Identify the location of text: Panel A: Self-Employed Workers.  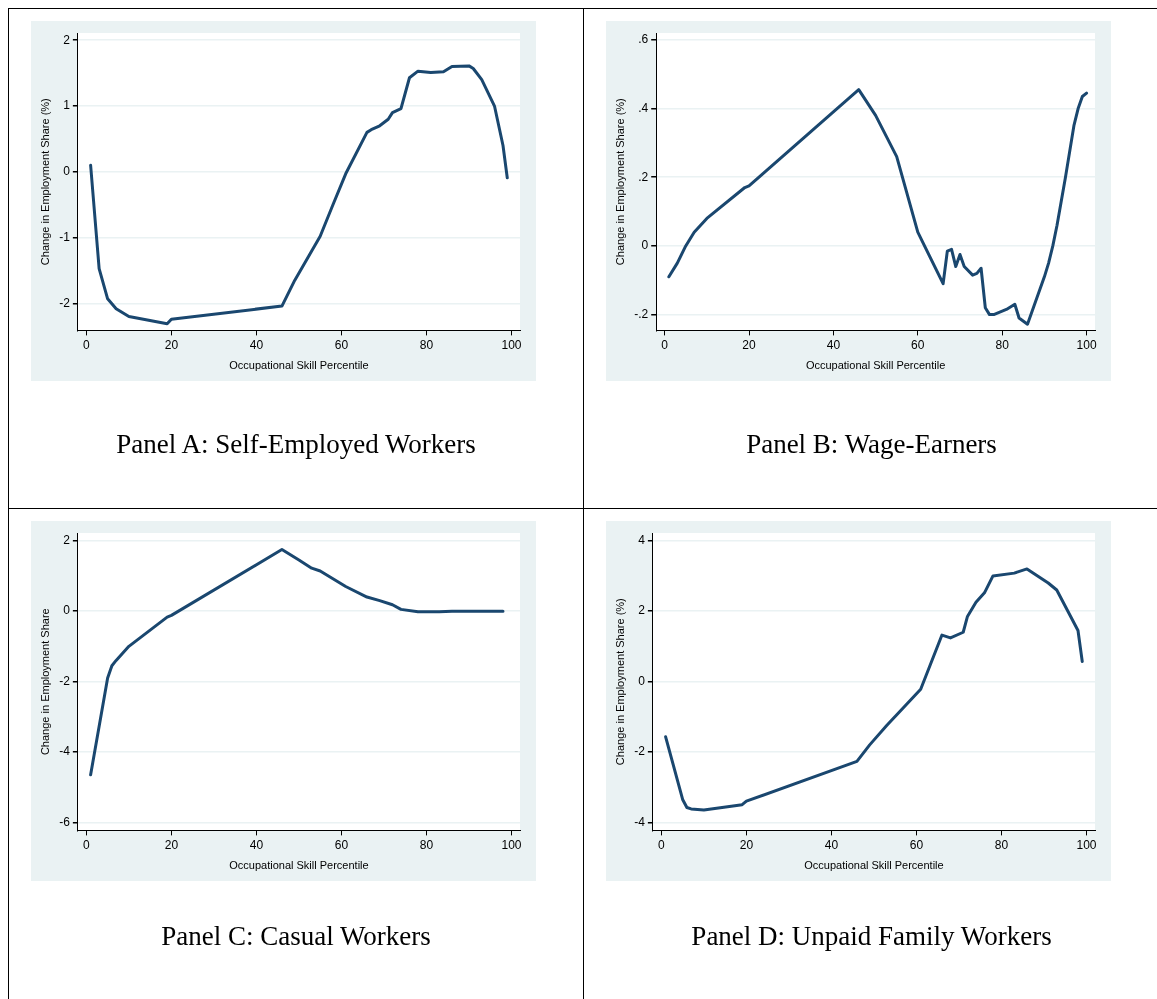
(296, 444).